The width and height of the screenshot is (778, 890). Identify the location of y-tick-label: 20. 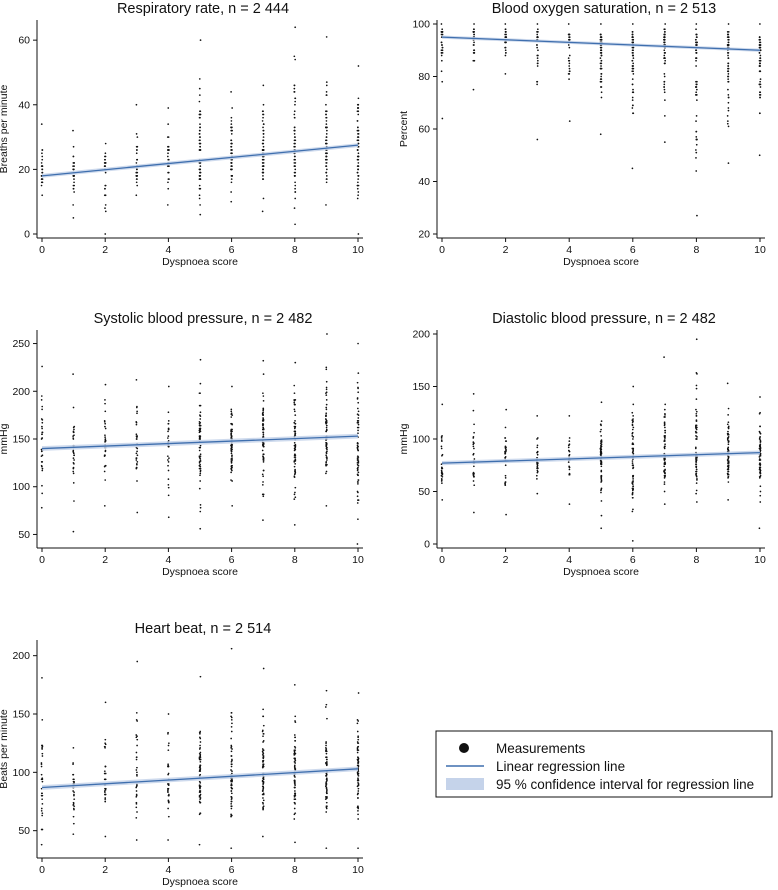
(424, 235).